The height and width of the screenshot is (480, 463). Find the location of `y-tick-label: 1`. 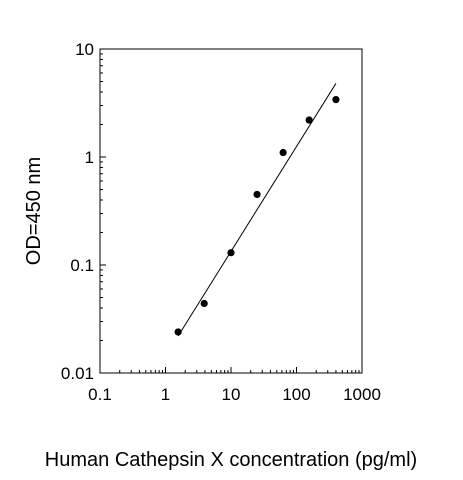

y-tick-label: 1 is located at coordinates (89, 157).